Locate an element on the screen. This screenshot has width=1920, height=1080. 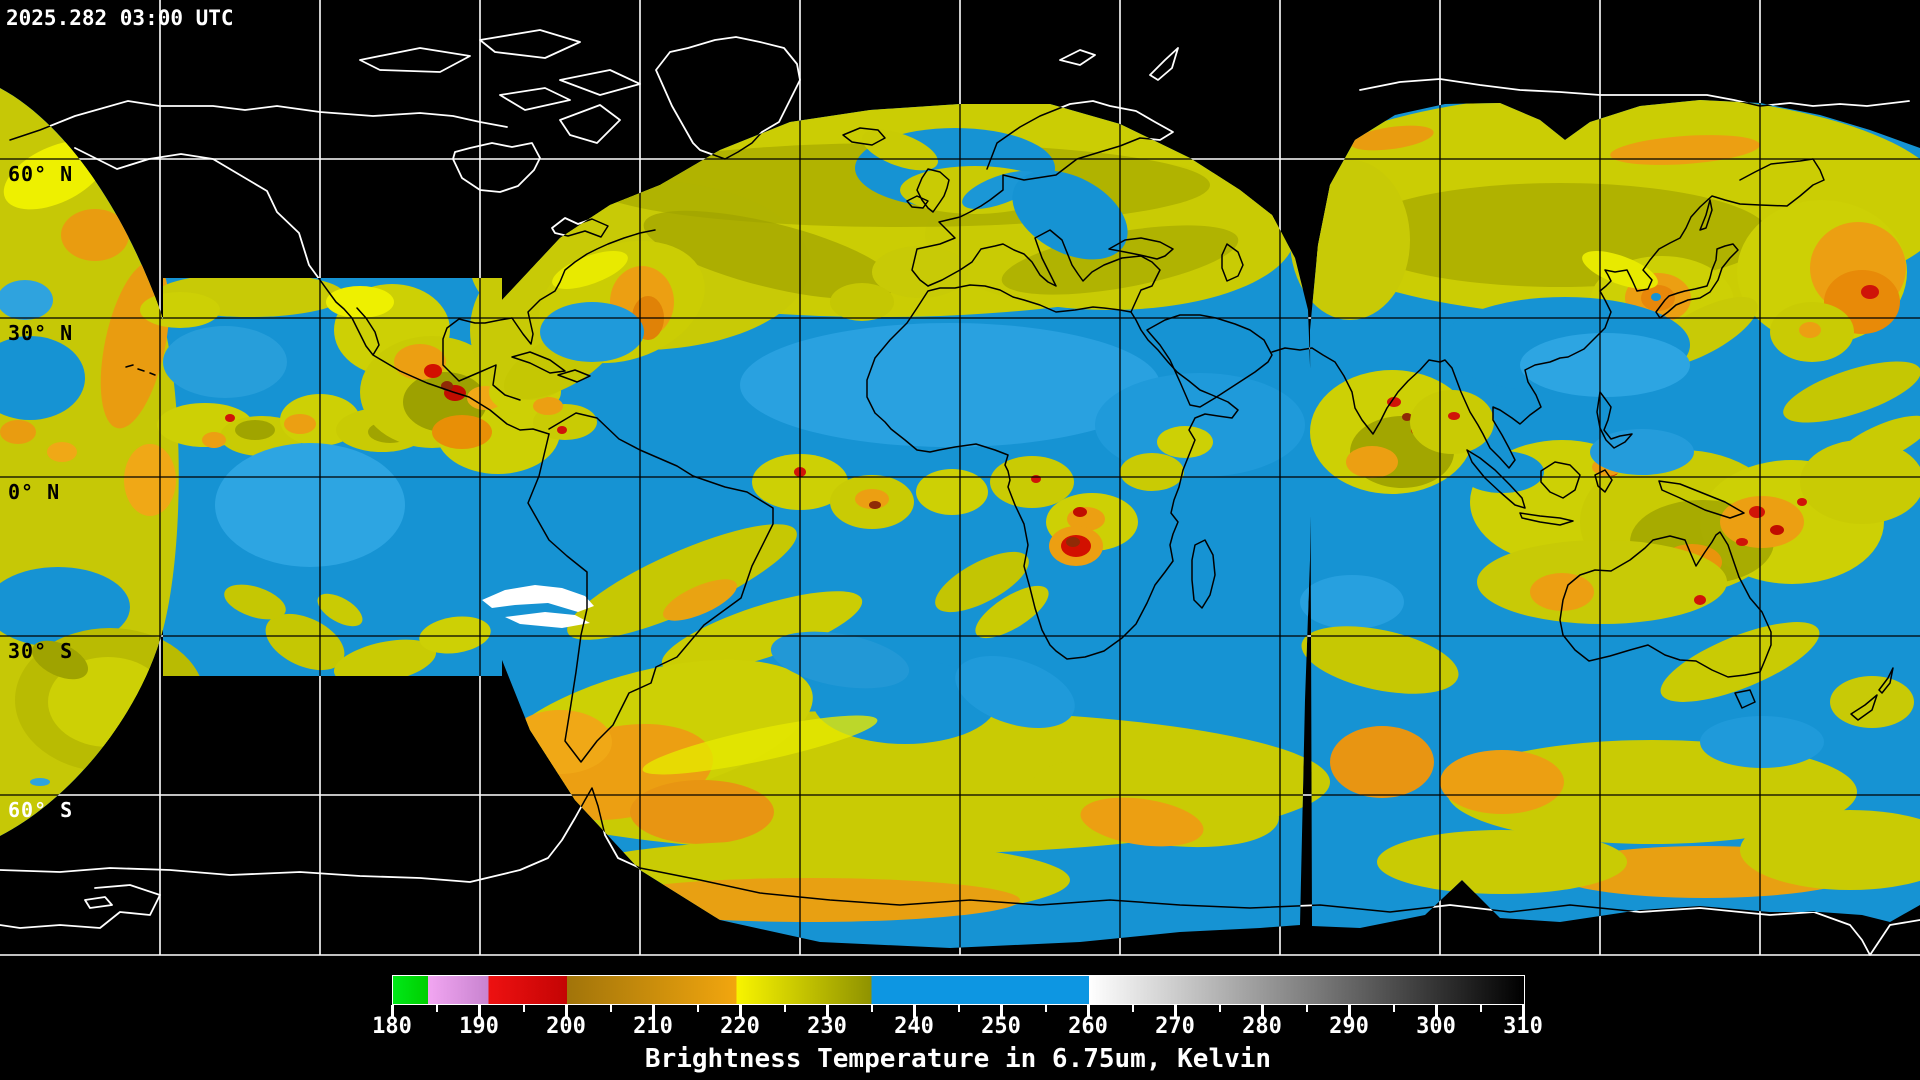
colorbar-ticks is located at coordinates (958, 1013).